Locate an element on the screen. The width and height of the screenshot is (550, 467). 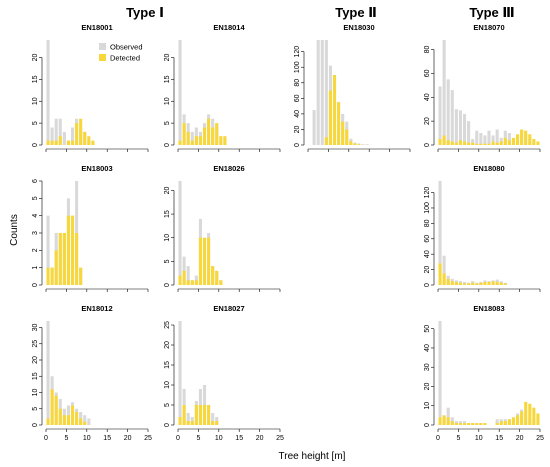
panel-en18030: EN18030 0 20 40 60 80 100 120 is located at coordinates (352, 87).